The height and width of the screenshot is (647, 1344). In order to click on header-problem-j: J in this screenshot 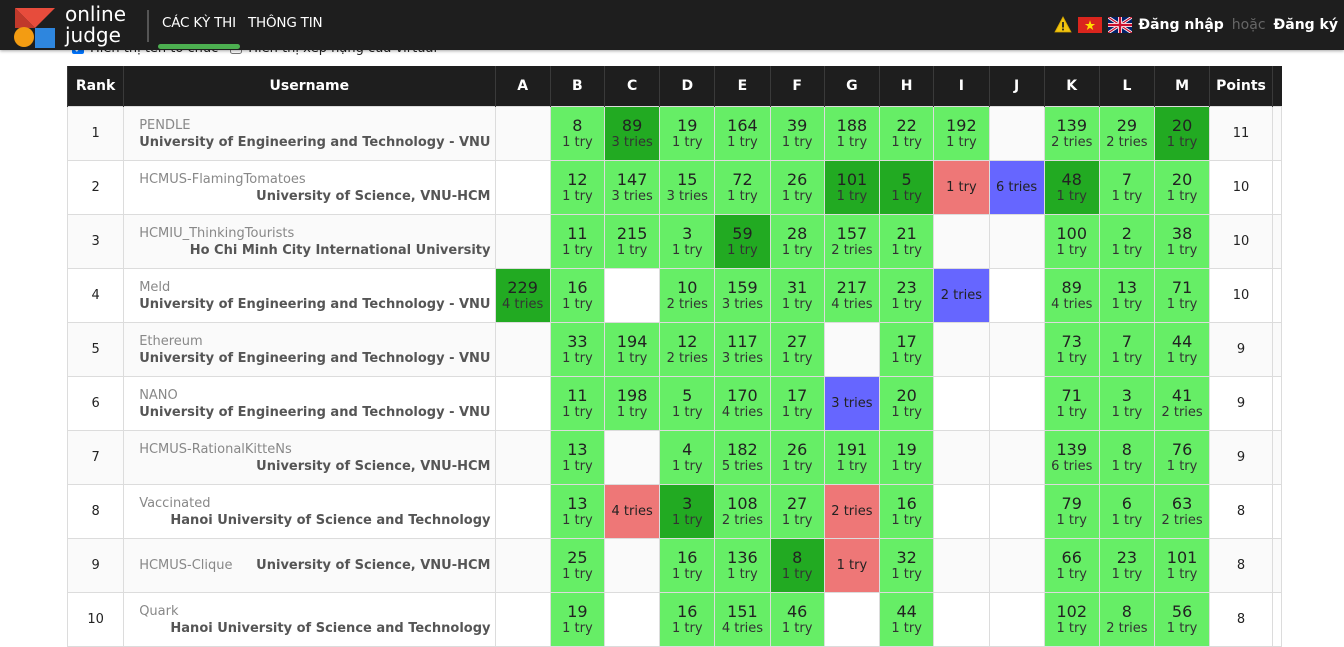, I will do `click(1016, 86)`.